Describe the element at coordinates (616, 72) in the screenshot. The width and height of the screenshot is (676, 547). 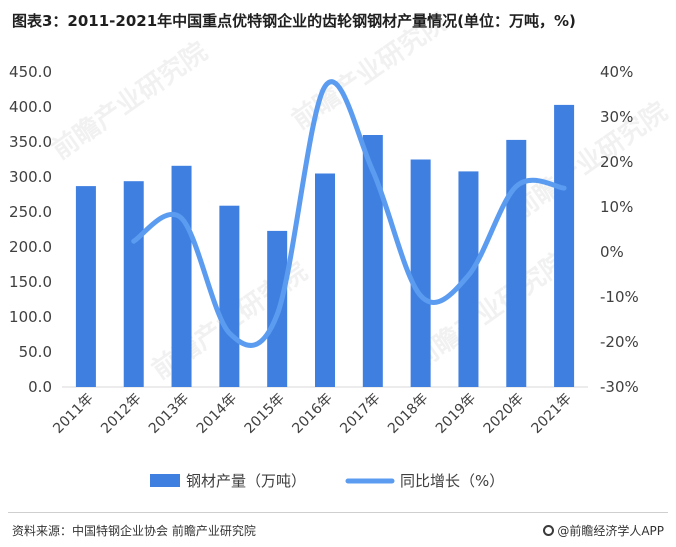
I see `y-right-tick-label: 40%` at that location.